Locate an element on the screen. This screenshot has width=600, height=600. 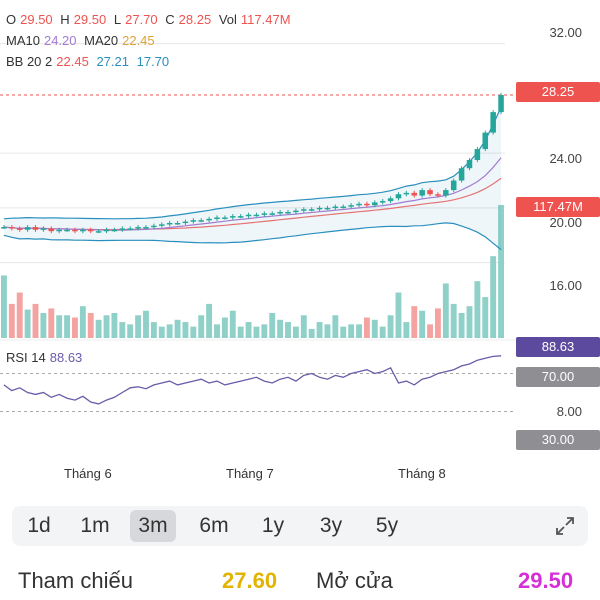
open-value: 29.50 is located at coordinates (36, 19).